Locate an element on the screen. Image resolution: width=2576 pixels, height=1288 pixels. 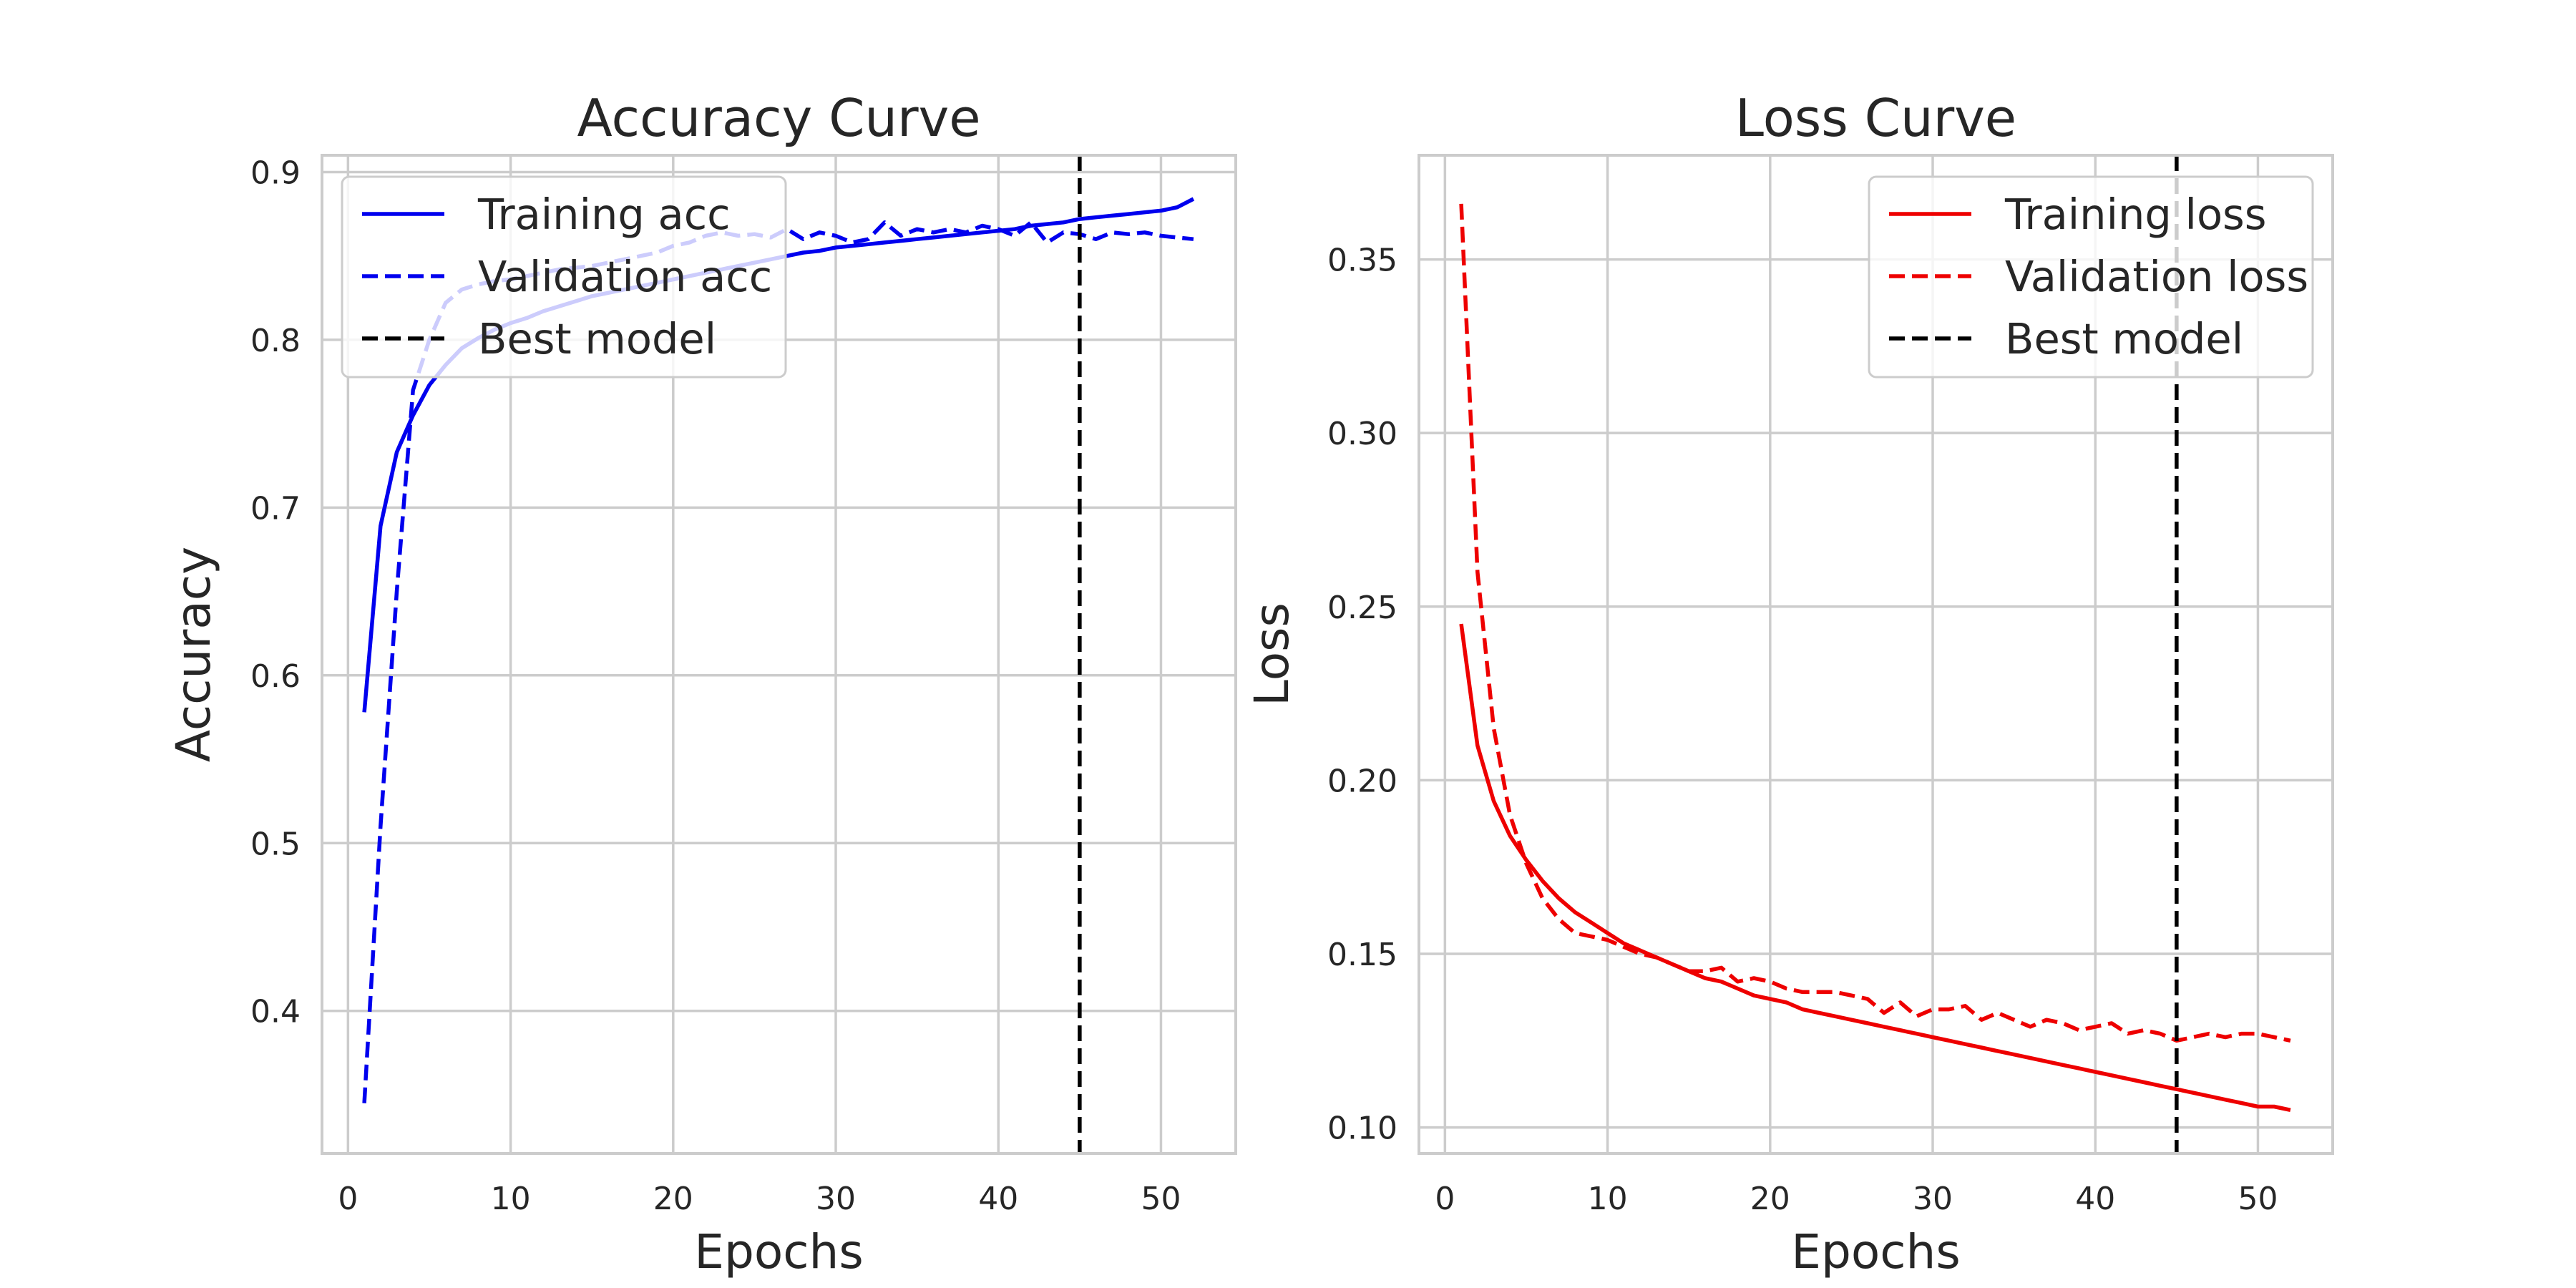
loss-y-tick-label: 0.35 is located at coordinates (1362, 261).